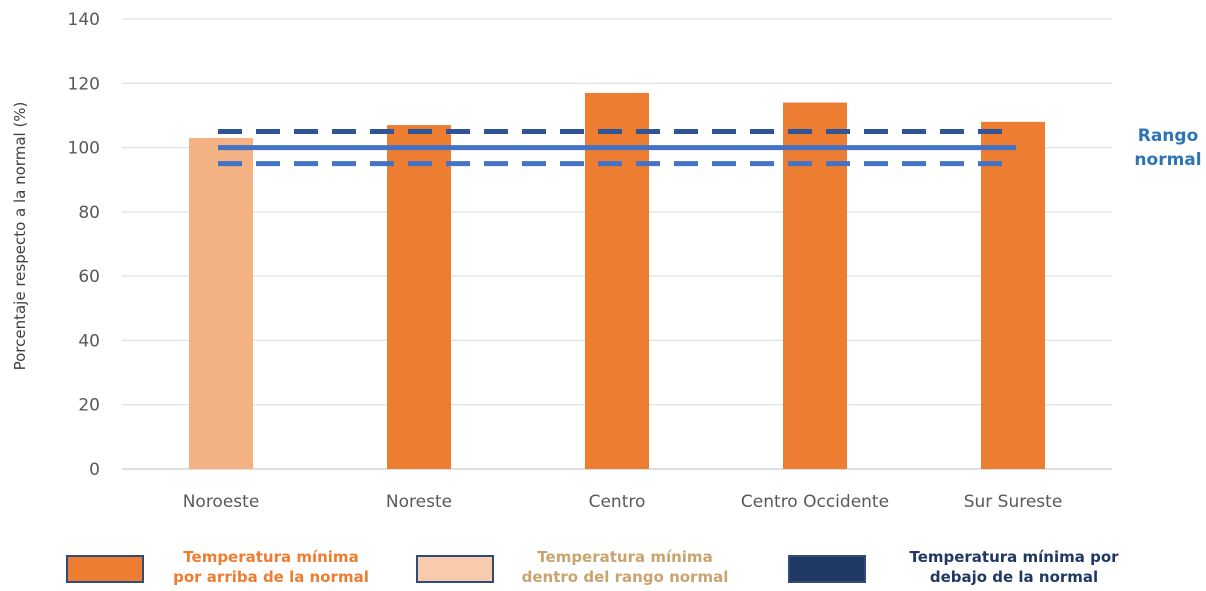 The width and height of the screenshot is (1206, 591). Describe the element at coordinates (84, 245) in the screenshot. I see `y-tick-labels: 0 20 40 60 80 100 120 140` at that location.